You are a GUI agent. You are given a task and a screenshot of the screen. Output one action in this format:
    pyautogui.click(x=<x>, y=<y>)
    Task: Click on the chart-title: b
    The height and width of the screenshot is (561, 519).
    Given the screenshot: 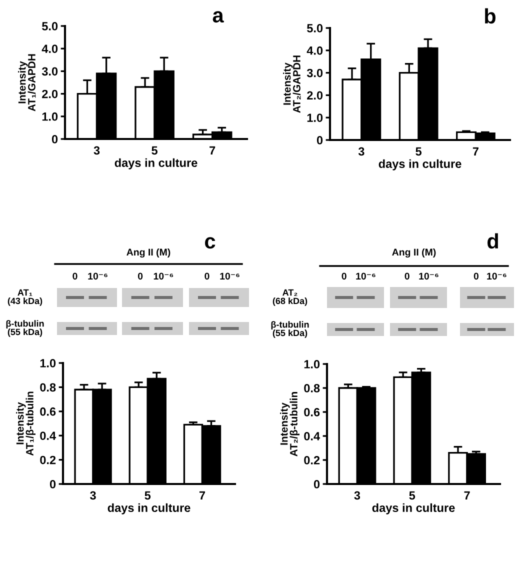 What is the action you would take?
    pyautogui.click(x=490, y=16)
    